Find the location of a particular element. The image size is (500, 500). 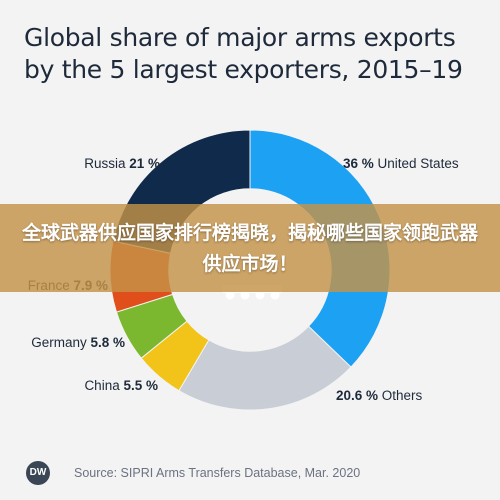

label-united-states: 36 % United States is located at coordinates (401, 163).